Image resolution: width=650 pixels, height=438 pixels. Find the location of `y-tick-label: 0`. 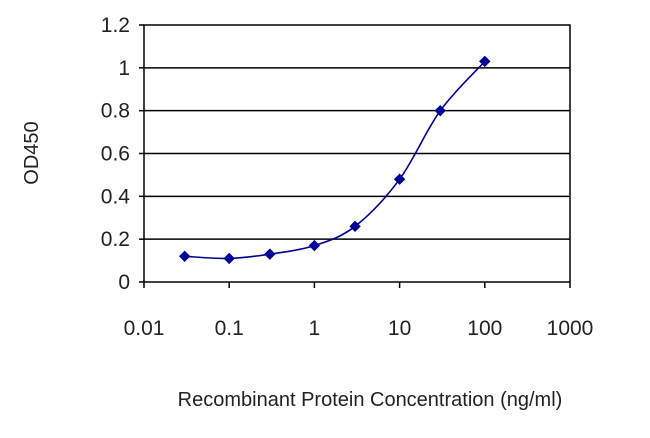

y-tick-label: 0 is located at coordinates (124, 282).